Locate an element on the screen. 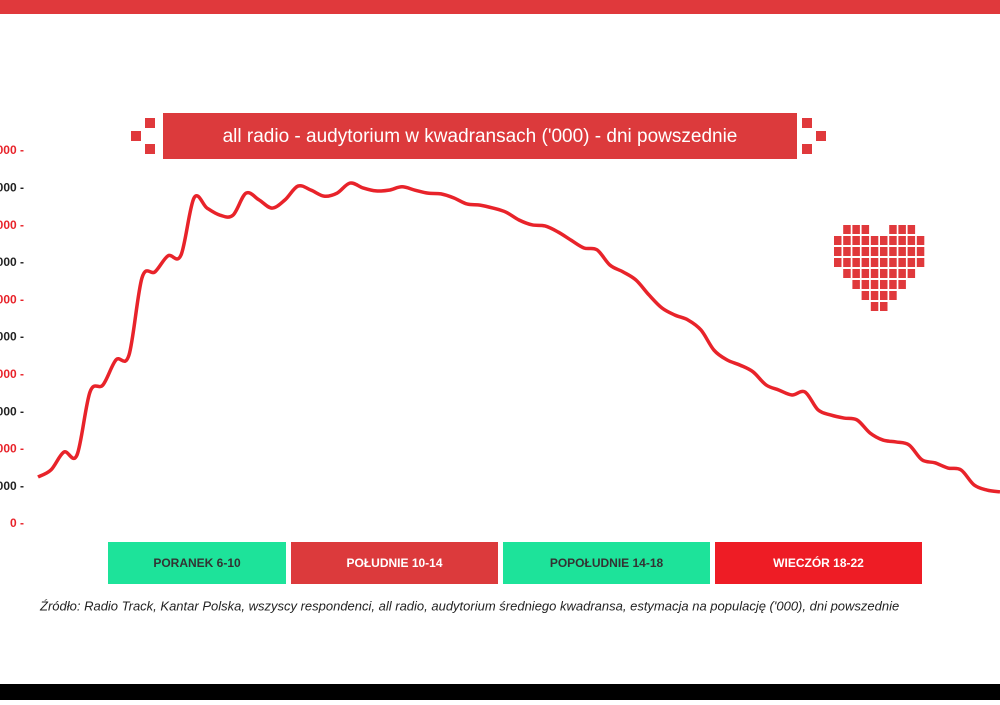 This screenshot has height=705, width=1000. deco-right is located at coordinates (814, 136).